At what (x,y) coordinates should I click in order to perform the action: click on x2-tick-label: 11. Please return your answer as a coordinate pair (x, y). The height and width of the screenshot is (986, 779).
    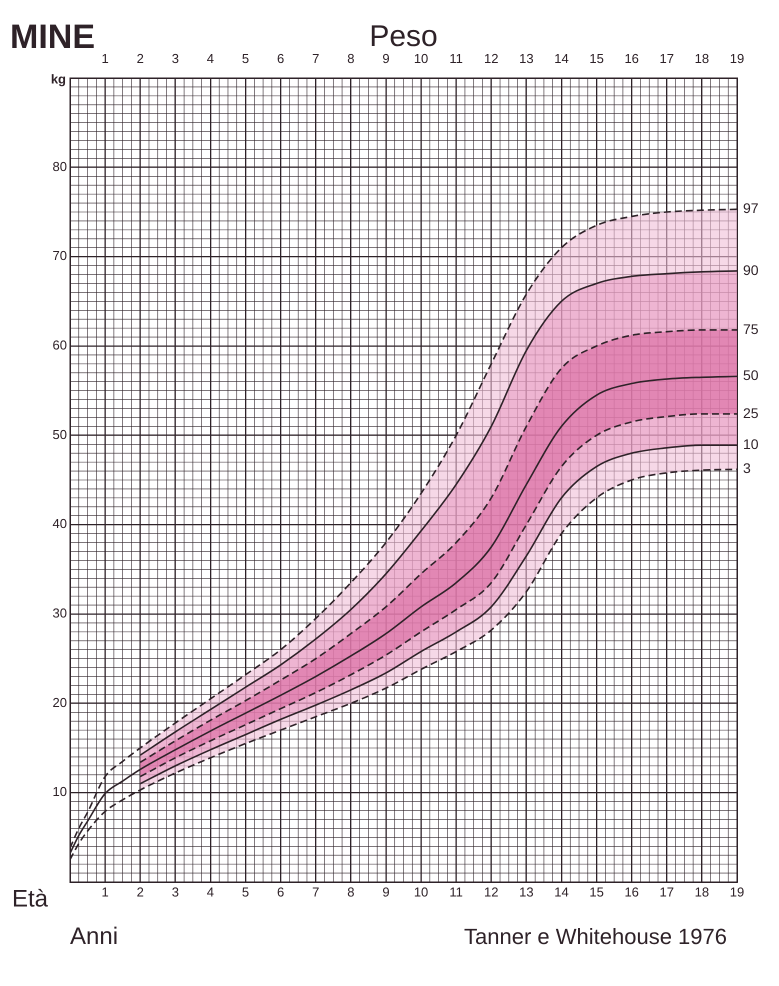
    Looking at the image, I should click on (456, 58).